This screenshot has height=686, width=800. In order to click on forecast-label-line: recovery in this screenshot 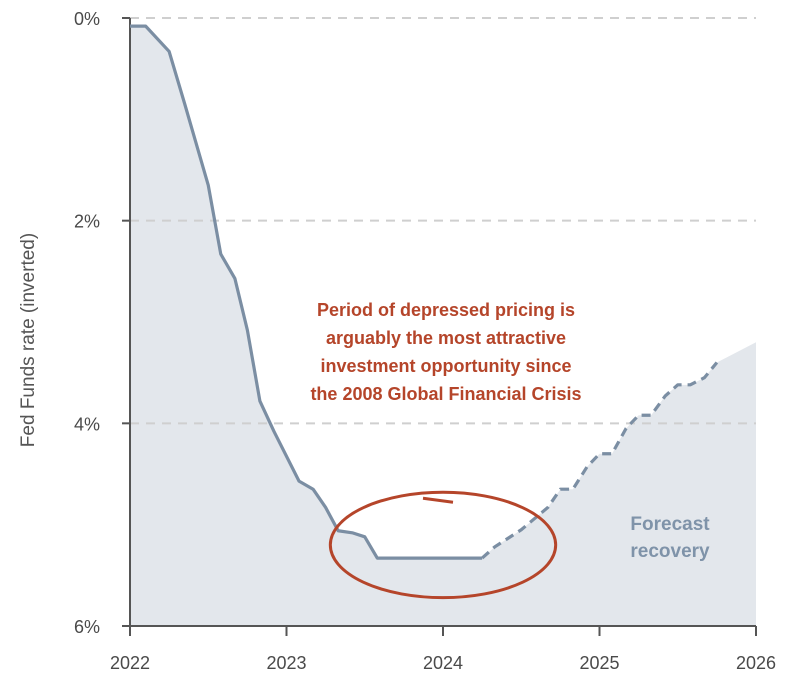, I will do `click(670, 551)`.